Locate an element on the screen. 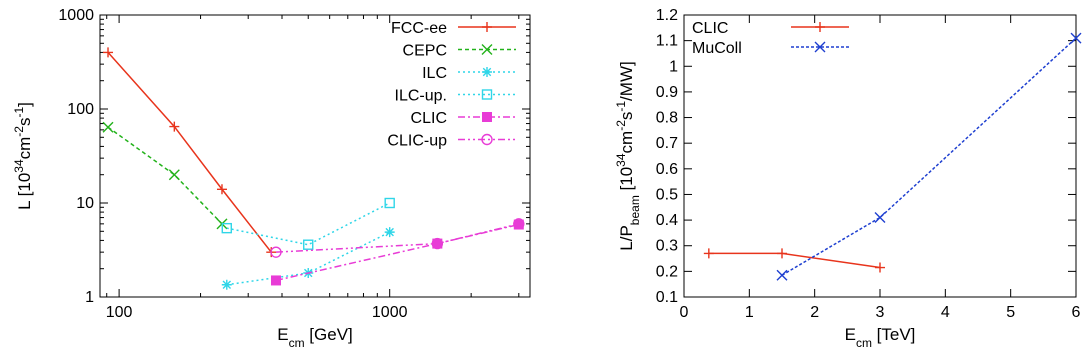 This screenshot has height=363, width=1088. y-tick-label: 0.7 is located at coordinates (667, 143).